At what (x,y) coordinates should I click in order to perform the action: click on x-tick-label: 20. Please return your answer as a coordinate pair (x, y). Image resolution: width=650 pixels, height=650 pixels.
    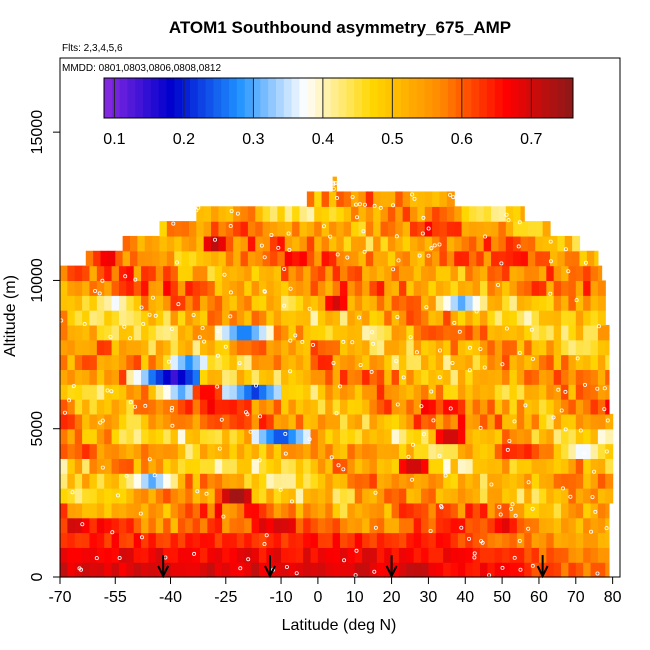
    Looking at the image, I should click on (392, 597).